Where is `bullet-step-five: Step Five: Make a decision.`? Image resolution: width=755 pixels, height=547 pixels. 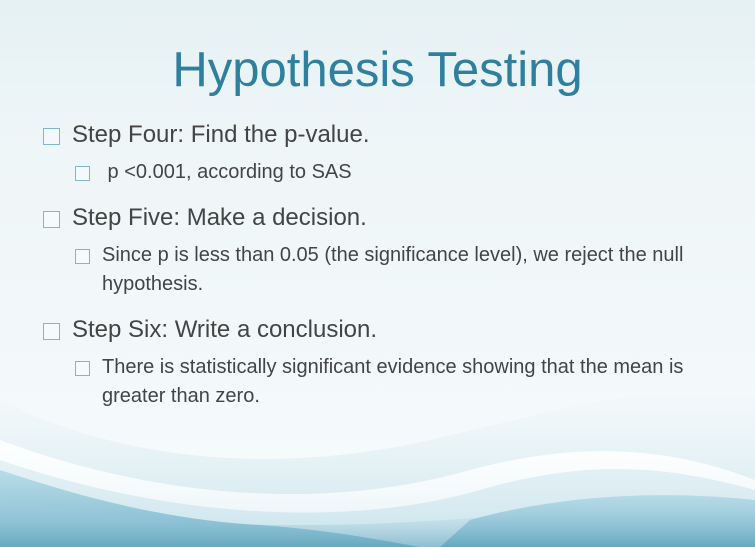 bullet-step-five: Step Five: Make a decision. is located at coordinates (385, 218).